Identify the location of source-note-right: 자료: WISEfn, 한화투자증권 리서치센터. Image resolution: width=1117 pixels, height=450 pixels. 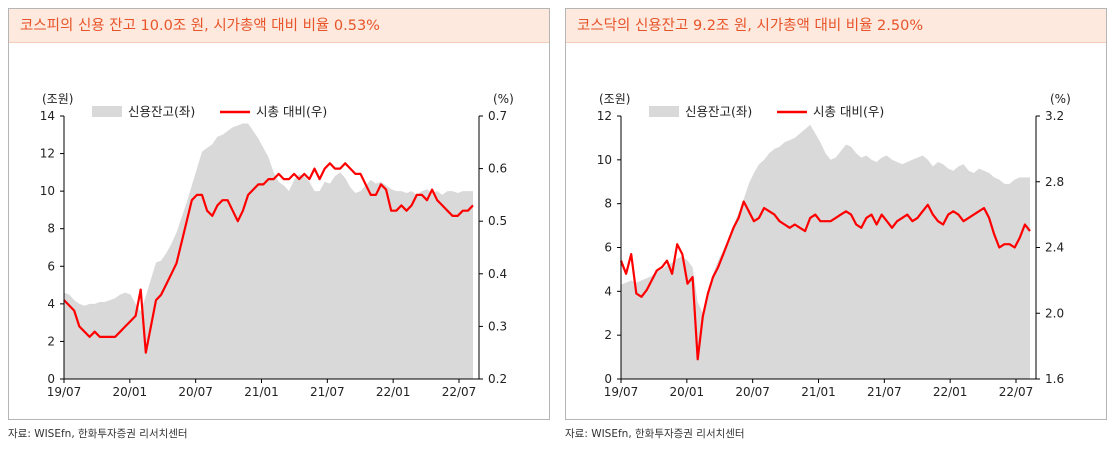
(655, 434).